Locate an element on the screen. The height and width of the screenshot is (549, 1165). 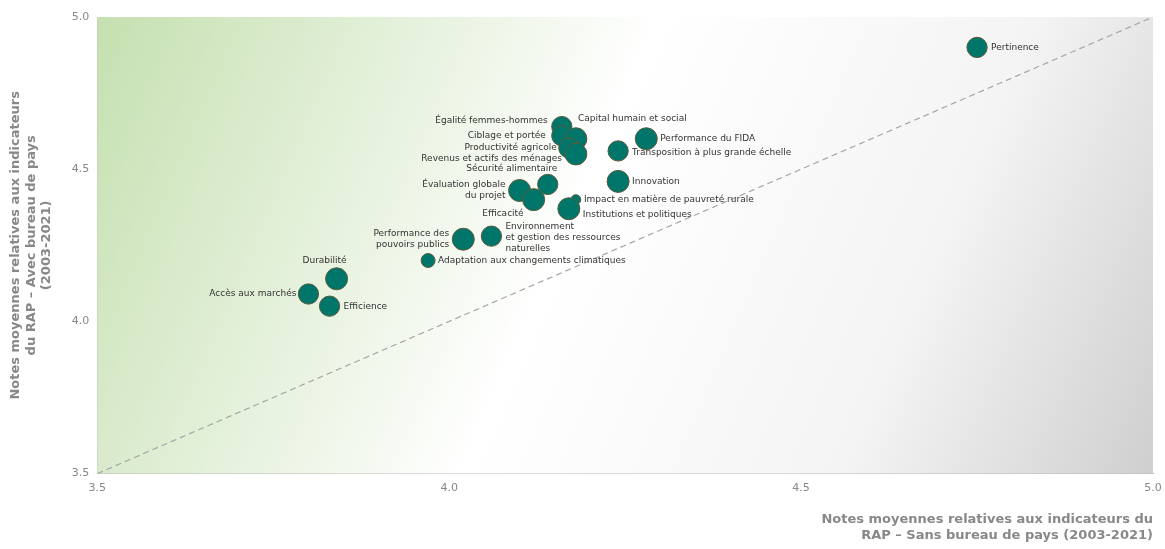
annotation: Accès aux marchés is located at coordinates (253, 293).